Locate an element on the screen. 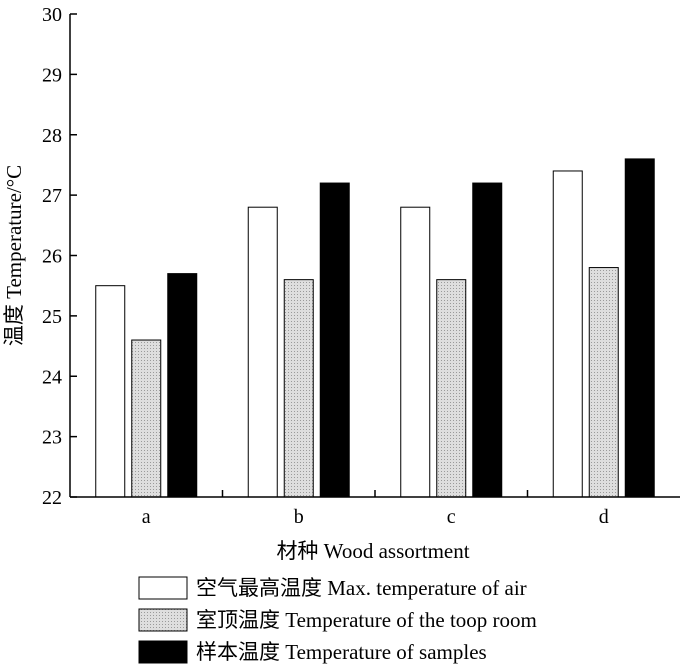 This screenshot has width=700, height=668. x-tick-label: d is located at coordinates (604, 517).